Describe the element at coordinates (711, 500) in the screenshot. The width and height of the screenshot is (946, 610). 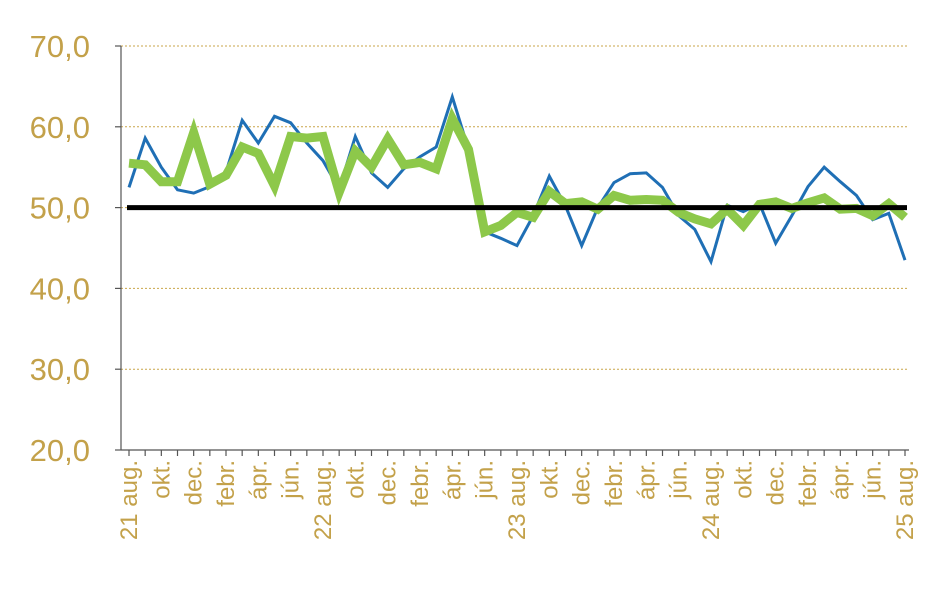
I see `x-tick-label: 24 aug.` at that location.